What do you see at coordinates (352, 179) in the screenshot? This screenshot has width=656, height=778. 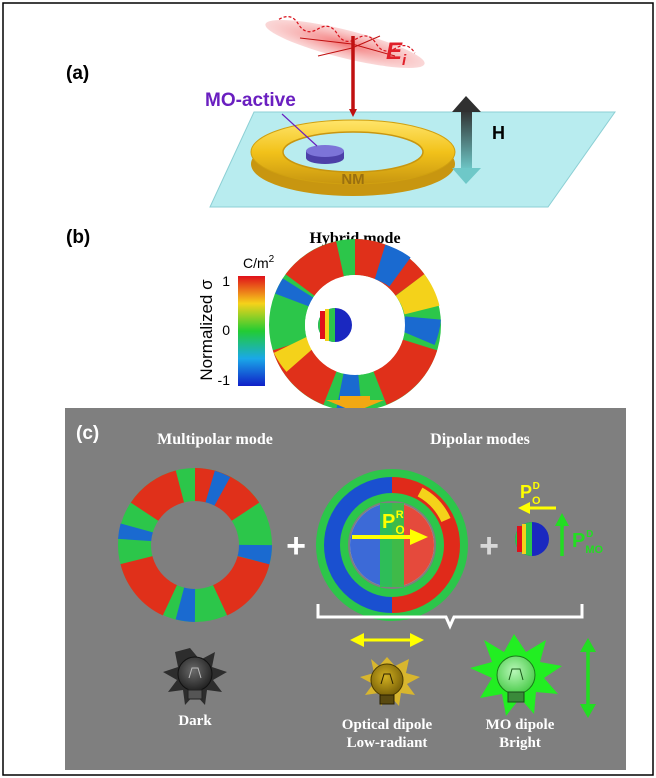 I see `ring-label: NM` at bounding box center [352, 179].